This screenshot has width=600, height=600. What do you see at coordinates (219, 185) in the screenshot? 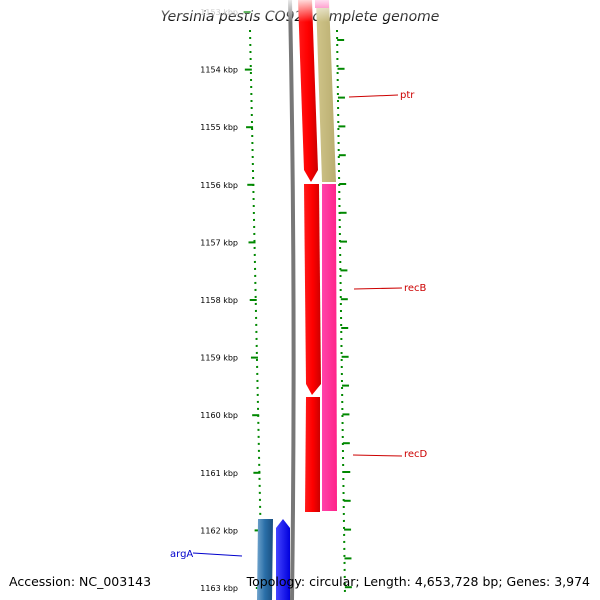
I see `ruler-label: 1156 kbp` at bounding box center [219, 185].